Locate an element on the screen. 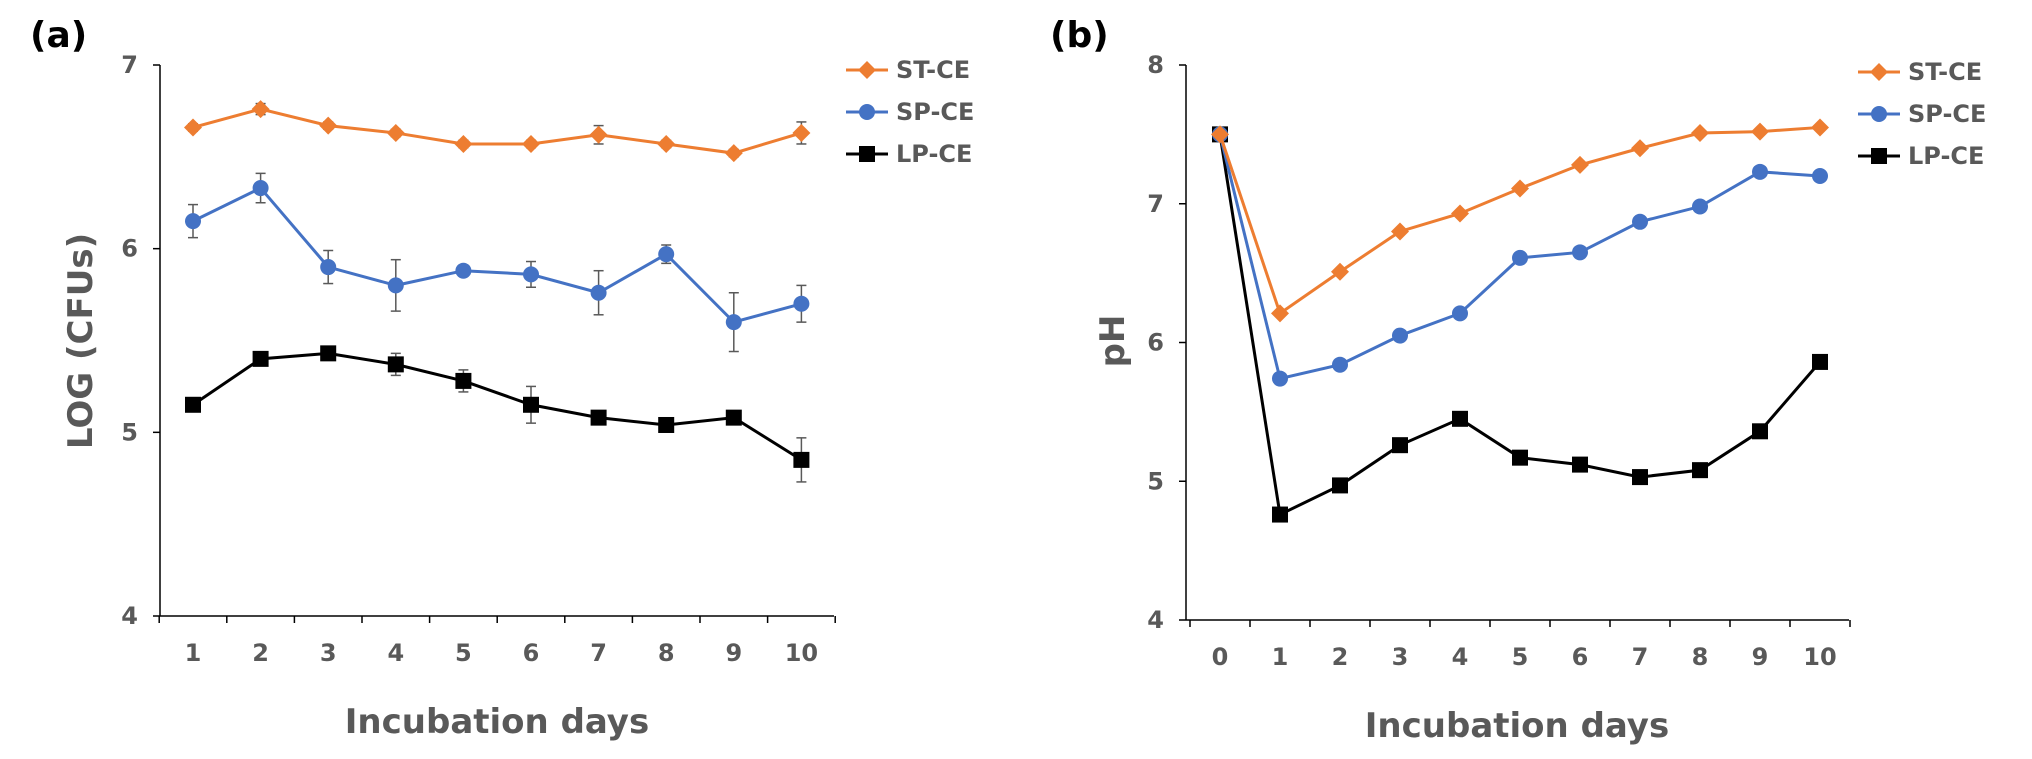 This screenshot has height=759, width=2032. x-tick-label: 7 is located at coordinates (1640, 657).